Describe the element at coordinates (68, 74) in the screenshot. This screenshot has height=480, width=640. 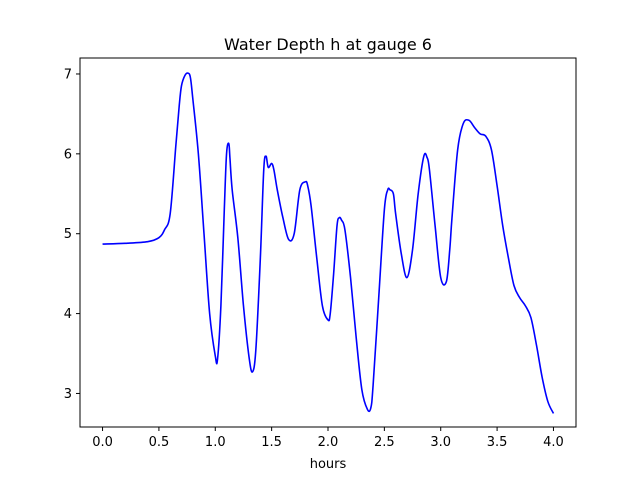
I see `y-tick-label: 7` at that location.